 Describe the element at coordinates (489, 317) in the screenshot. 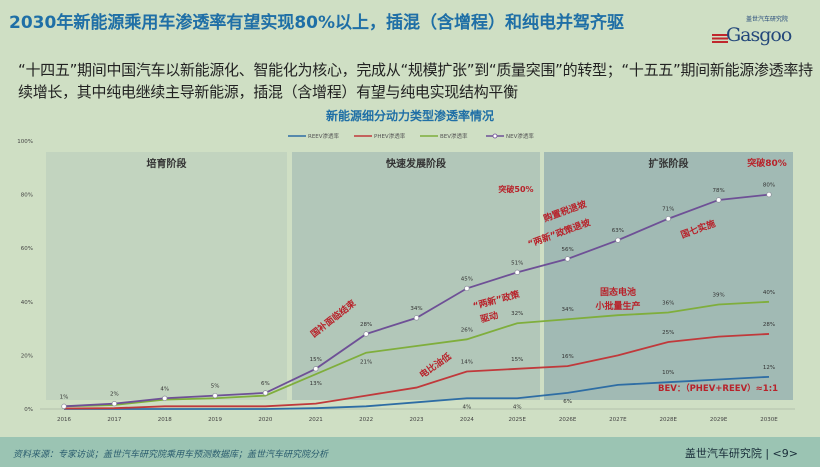

I see `chart-annotation: 驱动` at that location.